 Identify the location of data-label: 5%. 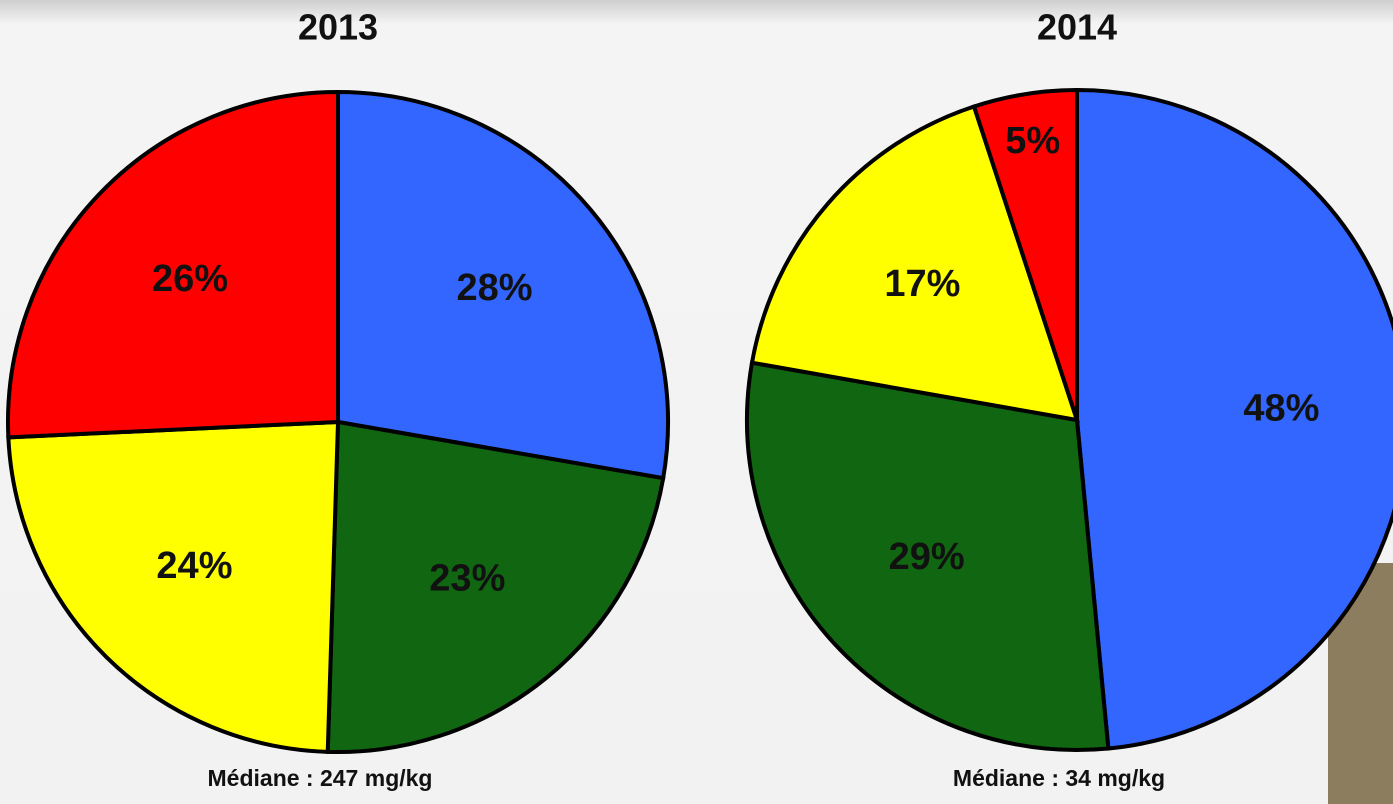
(1032, 141).